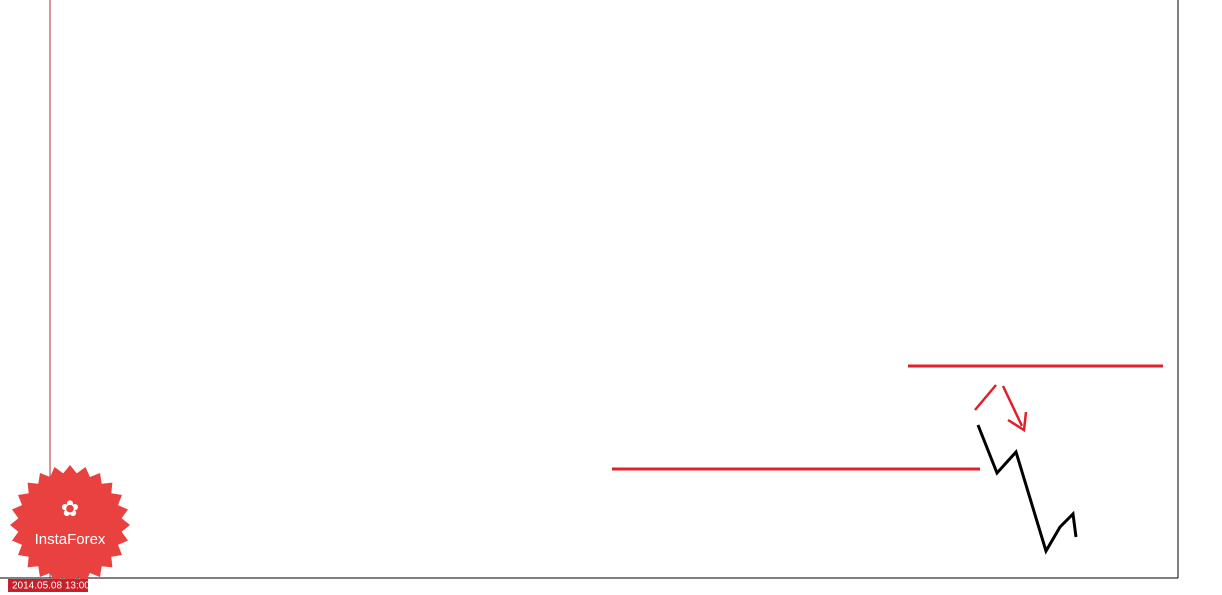 Image resolution: width=1222 pixels, height=595 pixels. I want to click on cursor-label-box, so click(48, 585).